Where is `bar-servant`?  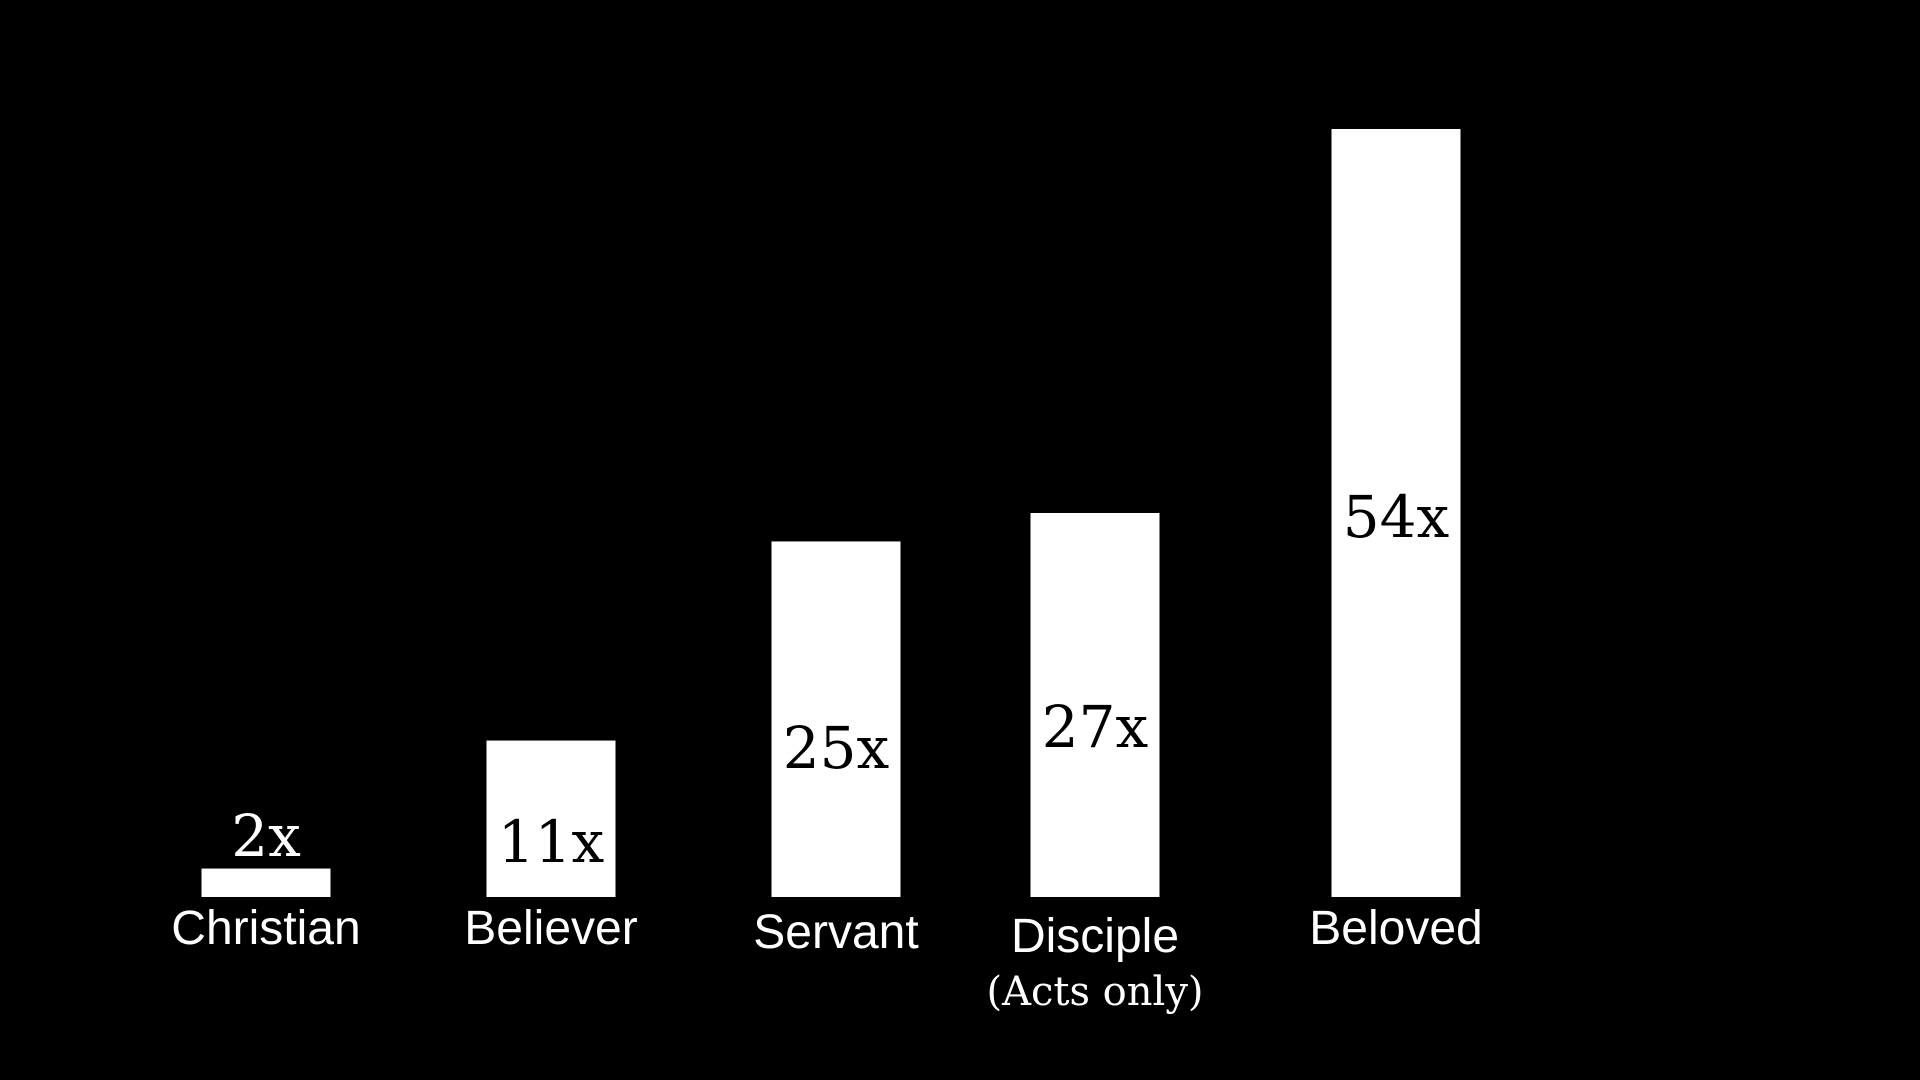
bar-servant is located at coordinates (836, 719).